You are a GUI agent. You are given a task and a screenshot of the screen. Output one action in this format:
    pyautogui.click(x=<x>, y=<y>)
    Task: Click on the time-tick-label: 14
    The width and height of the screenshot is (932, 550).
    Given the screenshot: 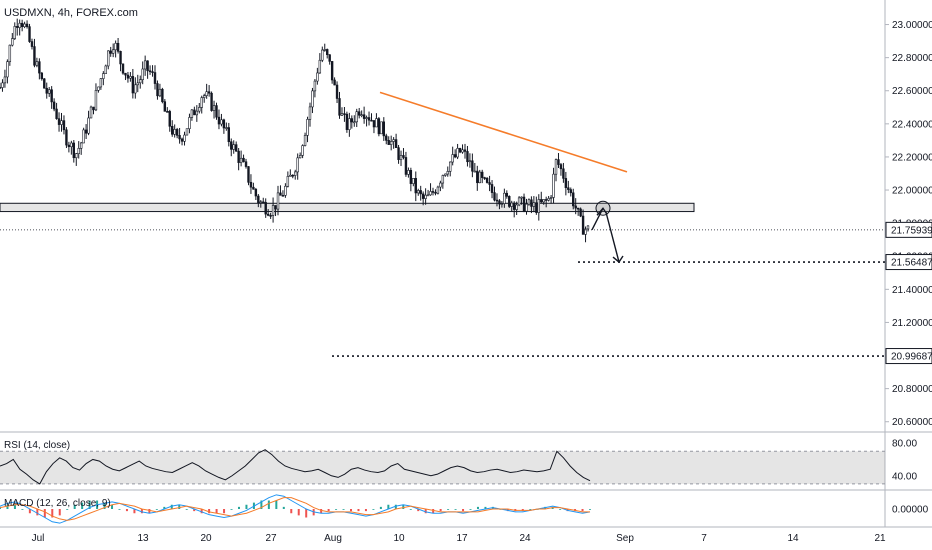 What is the action you would take?
    pyautogui.click(x=793, y=538)
    